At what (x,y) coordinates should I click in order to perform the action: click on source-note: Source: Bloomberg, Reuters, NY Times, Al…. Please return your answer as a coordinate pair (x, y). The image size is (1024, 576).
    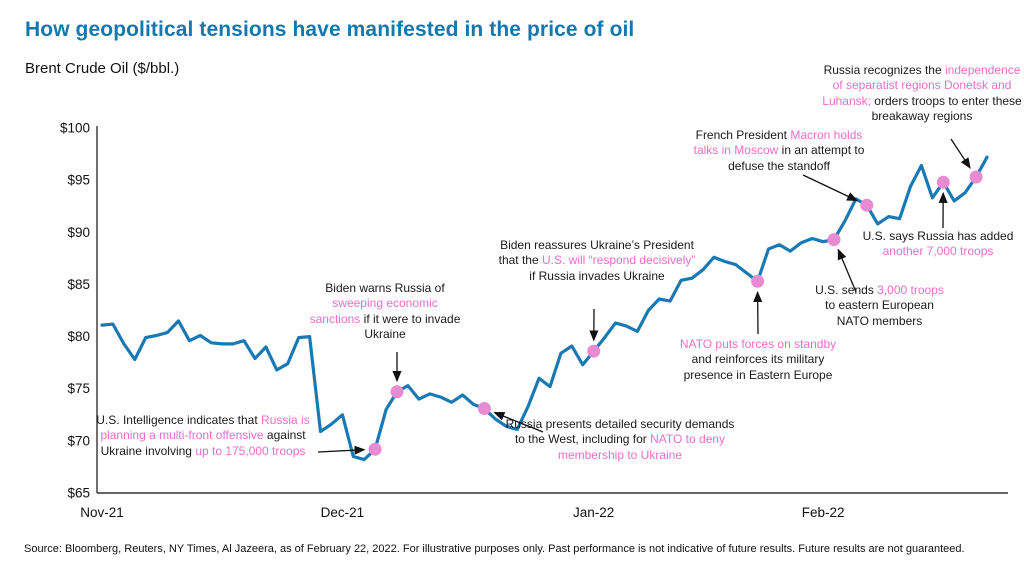
    Looking at the image, I should click on (494, 549).